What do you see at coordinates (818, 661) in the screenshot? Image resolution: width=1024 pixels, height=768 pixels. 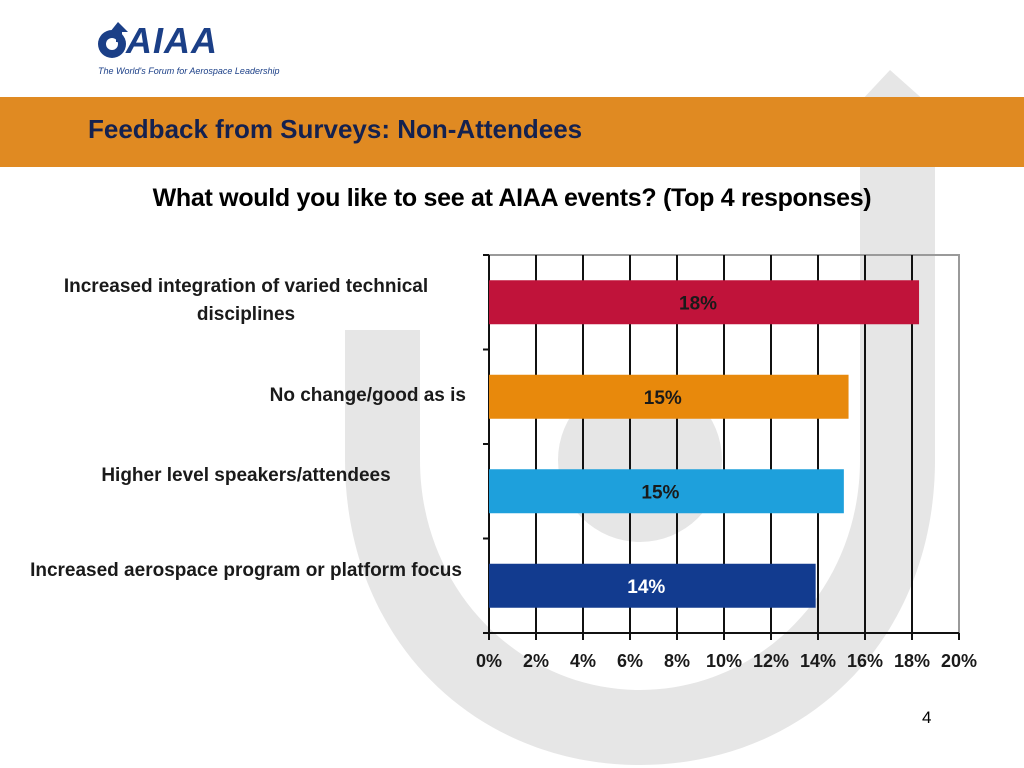 I see `x-tick-label: 14%` at bounding box center [818, 661].